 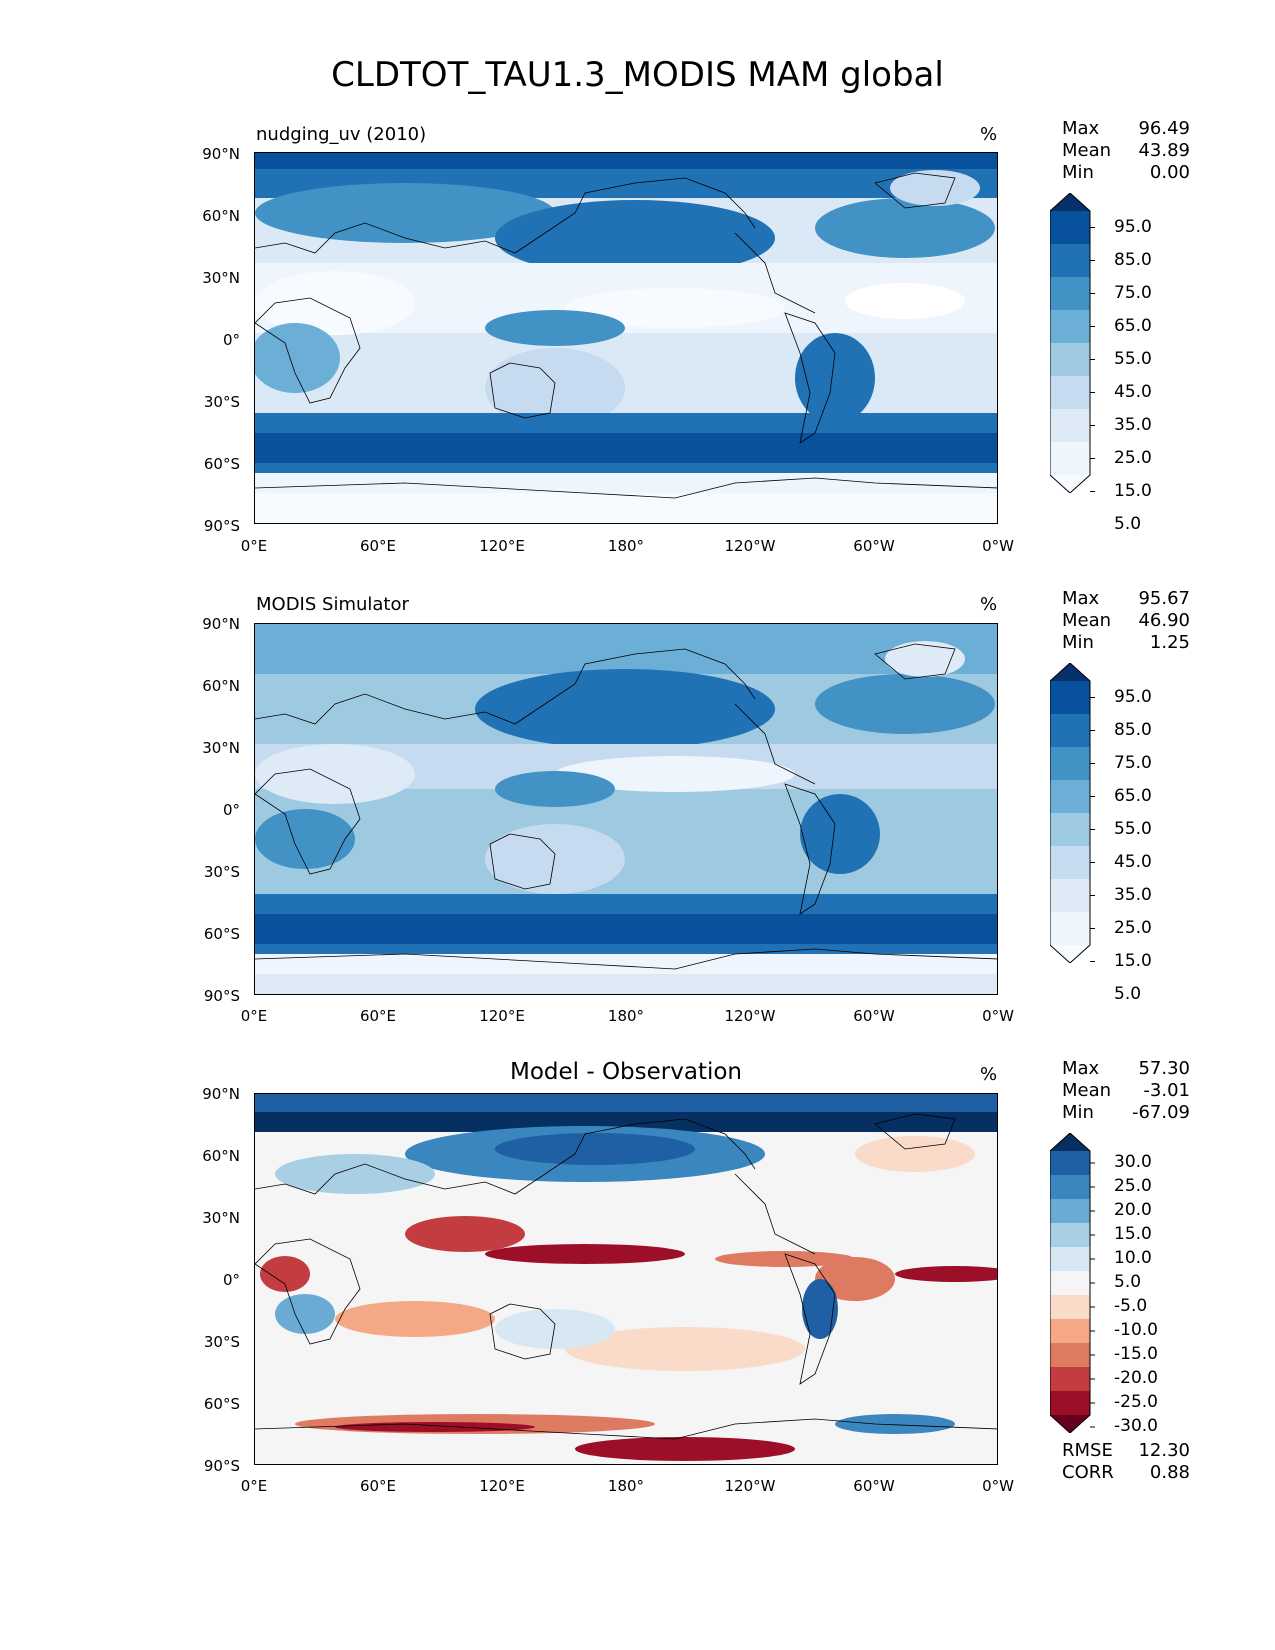 I want to click on colorbar-label: 55.0, so click(x=1133, y=828).